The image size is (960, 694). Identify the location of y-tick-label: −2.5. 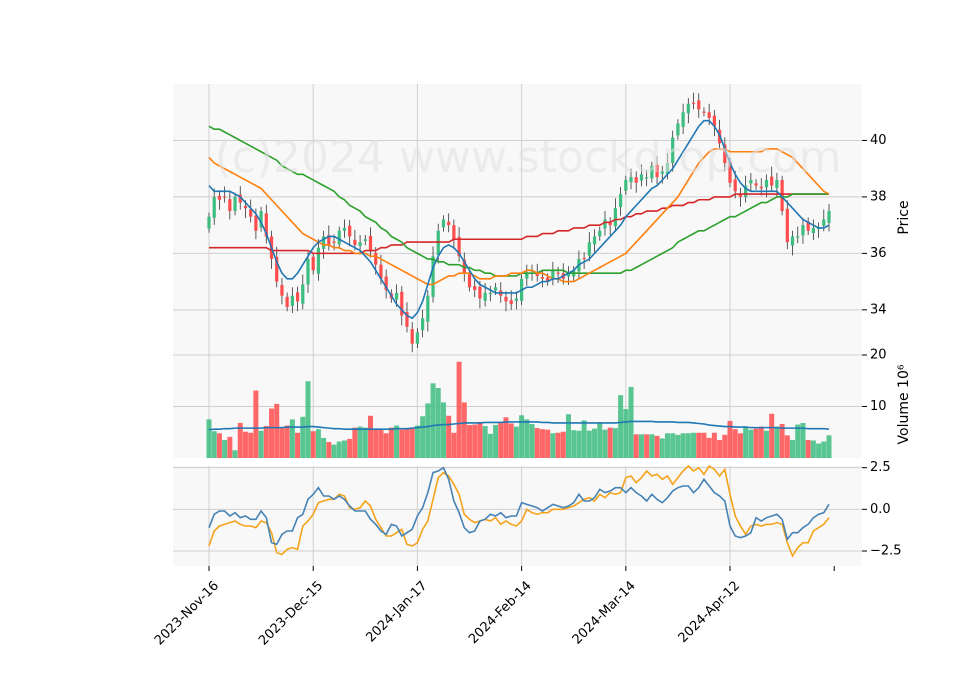
(886, 551).